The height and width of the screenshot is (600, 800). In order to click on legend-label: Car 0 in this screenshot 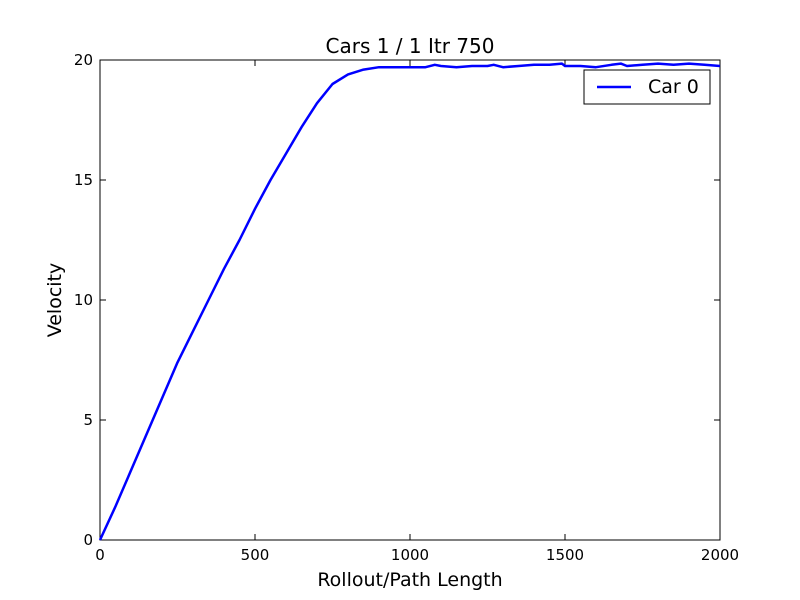, I will do `click(673, 87)`.